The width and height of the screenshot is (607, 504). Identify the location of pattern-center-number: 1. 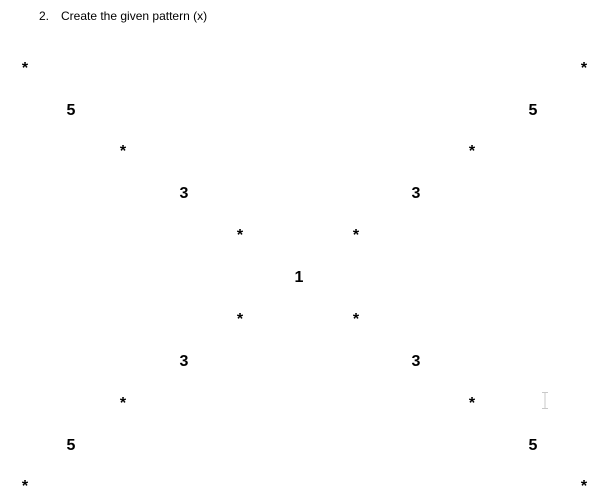
(299, 277).